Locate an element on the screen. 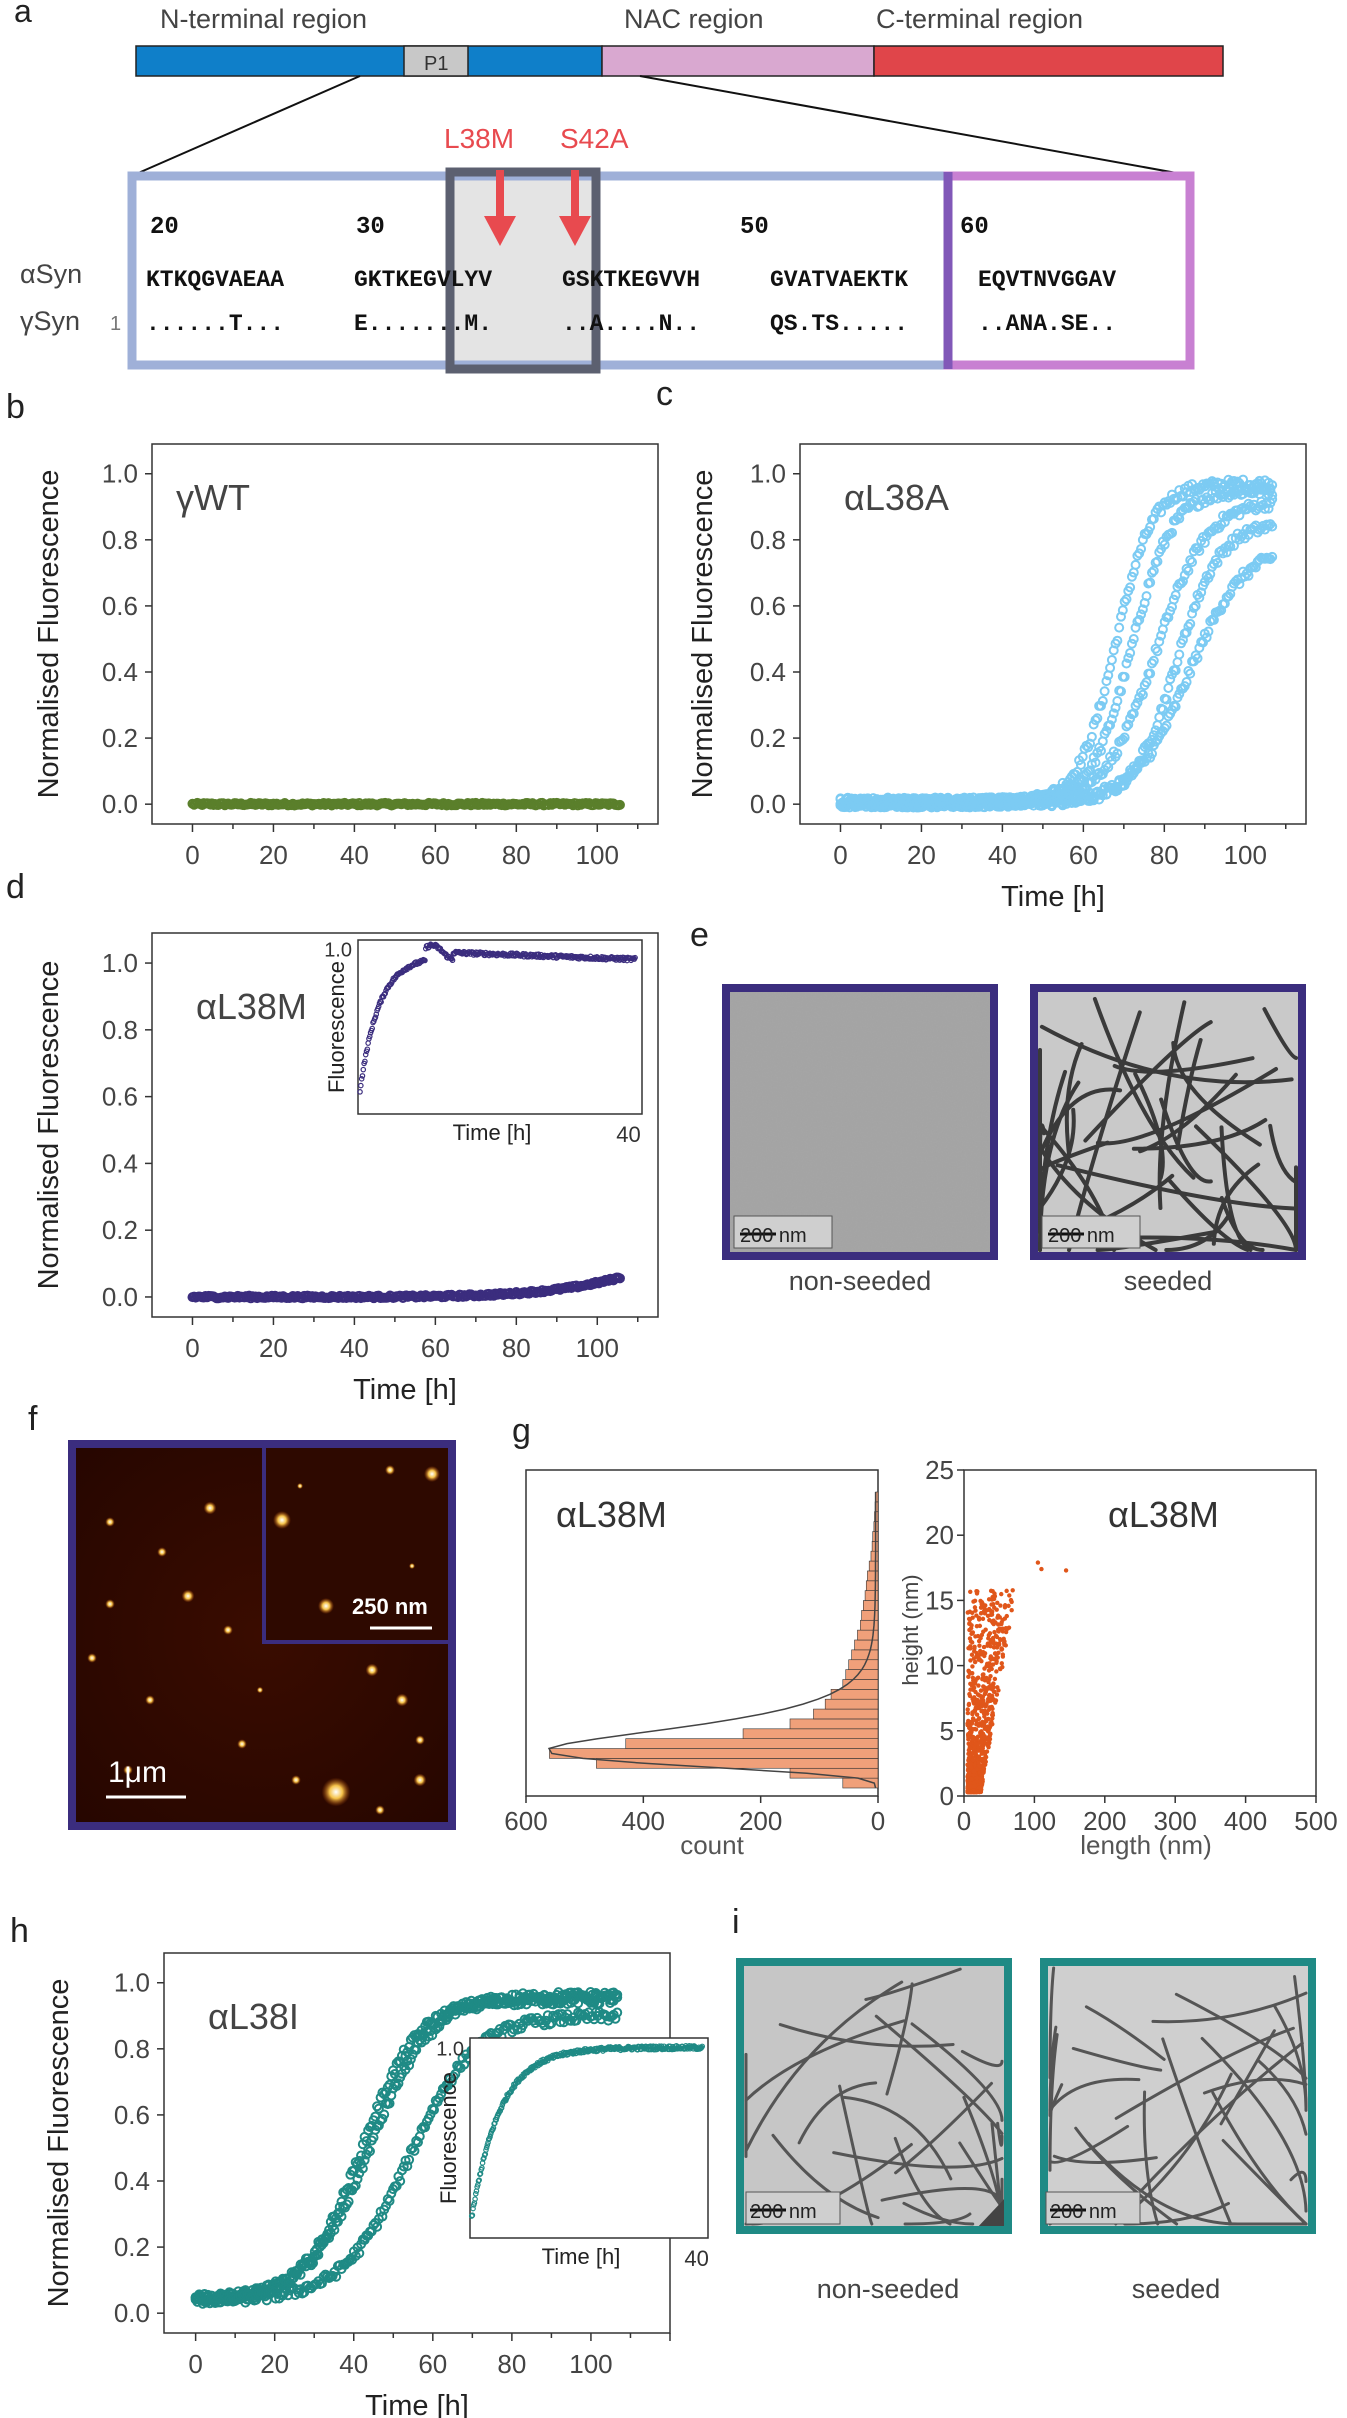 The height and width of the screenshot is (2418, 1347). position-30: 30 is located at coordinates (370, 227).